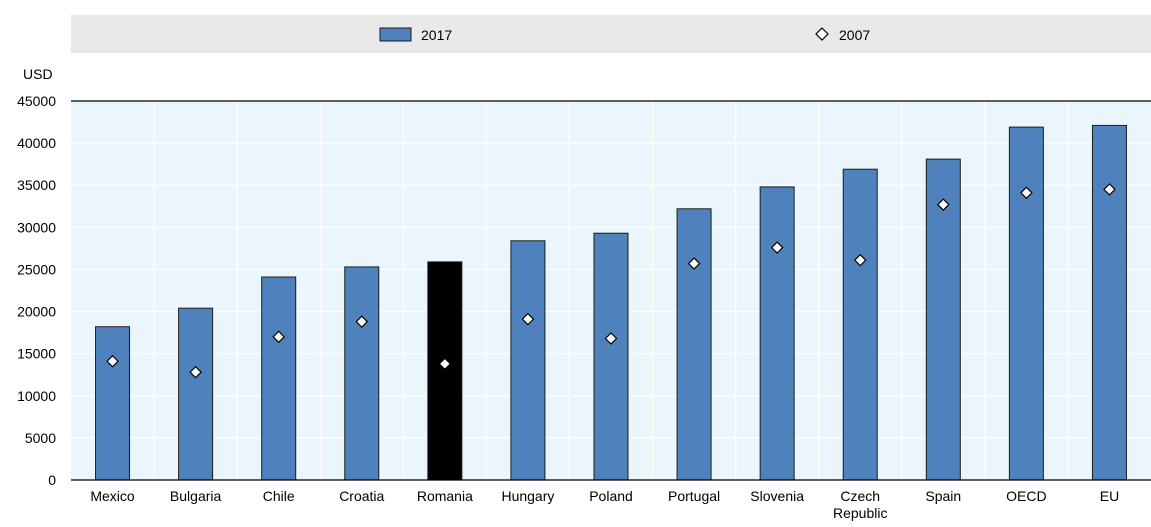  Describe the element at coordinates (527, 496) in the screenshot. I see `x-category-label: Hungary` at that location.